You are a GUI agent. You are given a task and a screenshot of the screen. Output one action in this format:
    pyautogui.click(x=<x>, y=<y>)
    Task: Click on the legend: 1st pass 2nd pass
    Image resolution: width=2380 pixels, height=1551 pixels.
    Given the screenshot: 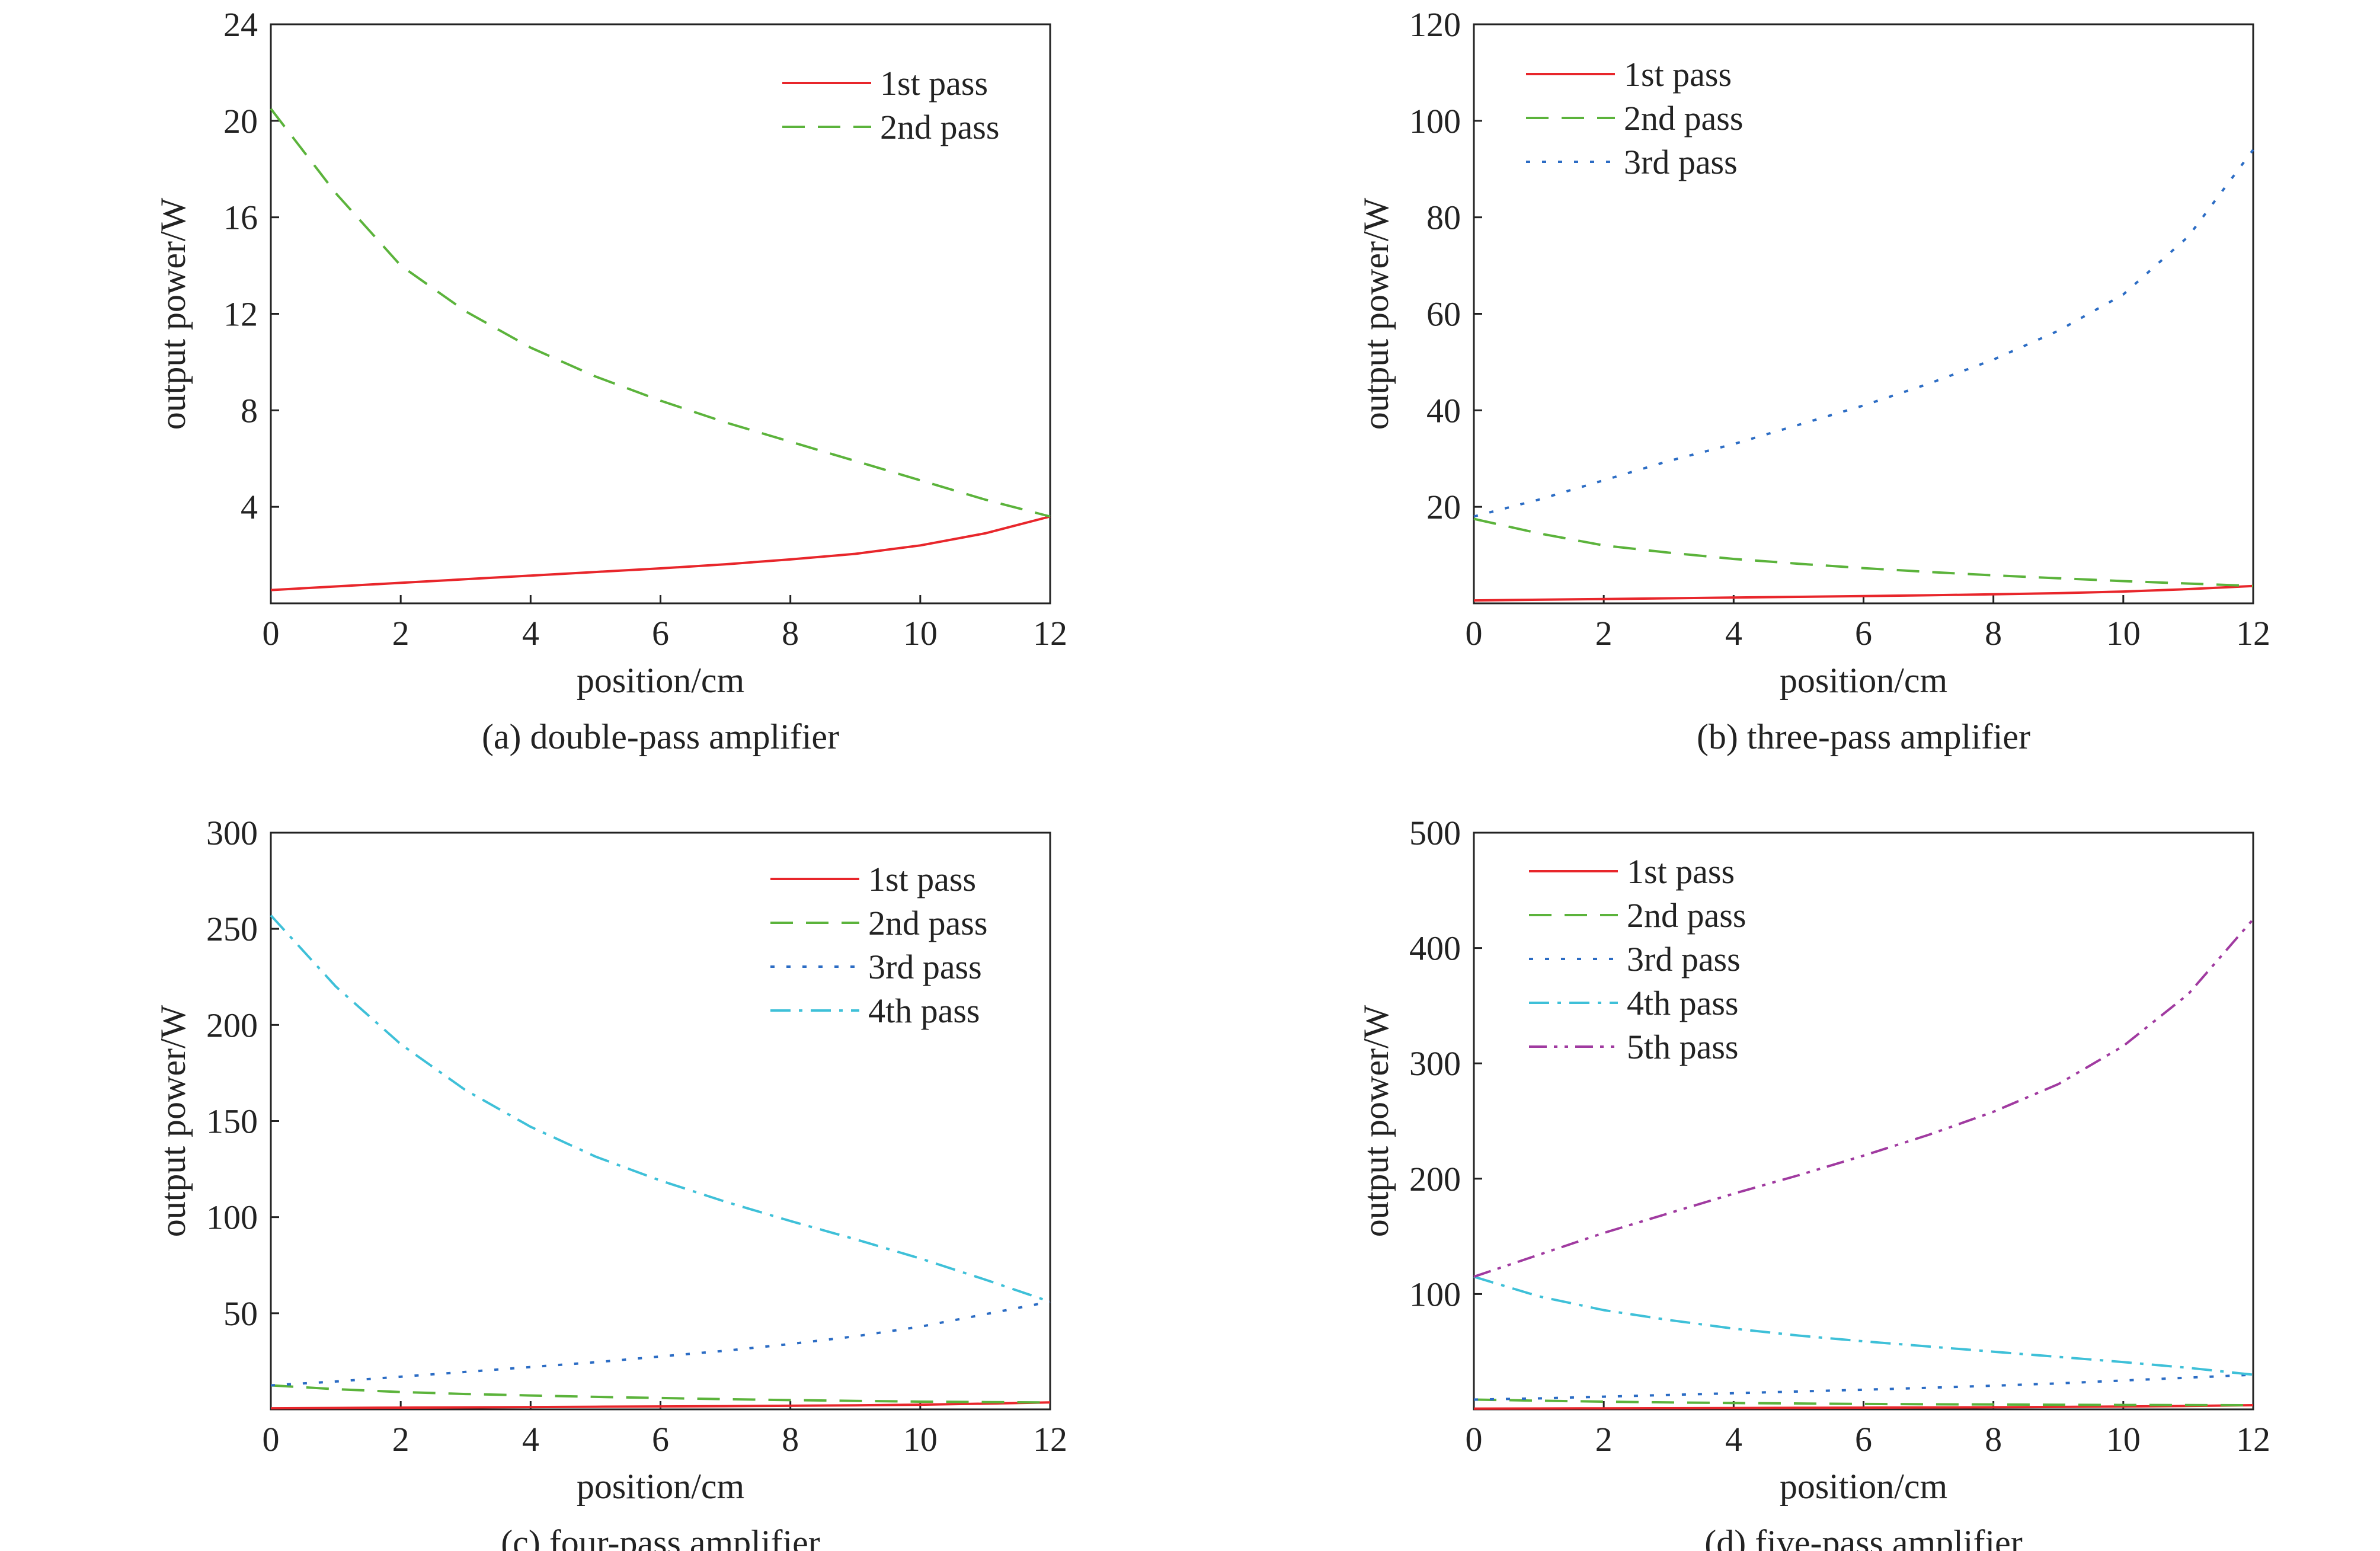 What is the action you would take?
    pyautogui.click(x=890, y=105)
    